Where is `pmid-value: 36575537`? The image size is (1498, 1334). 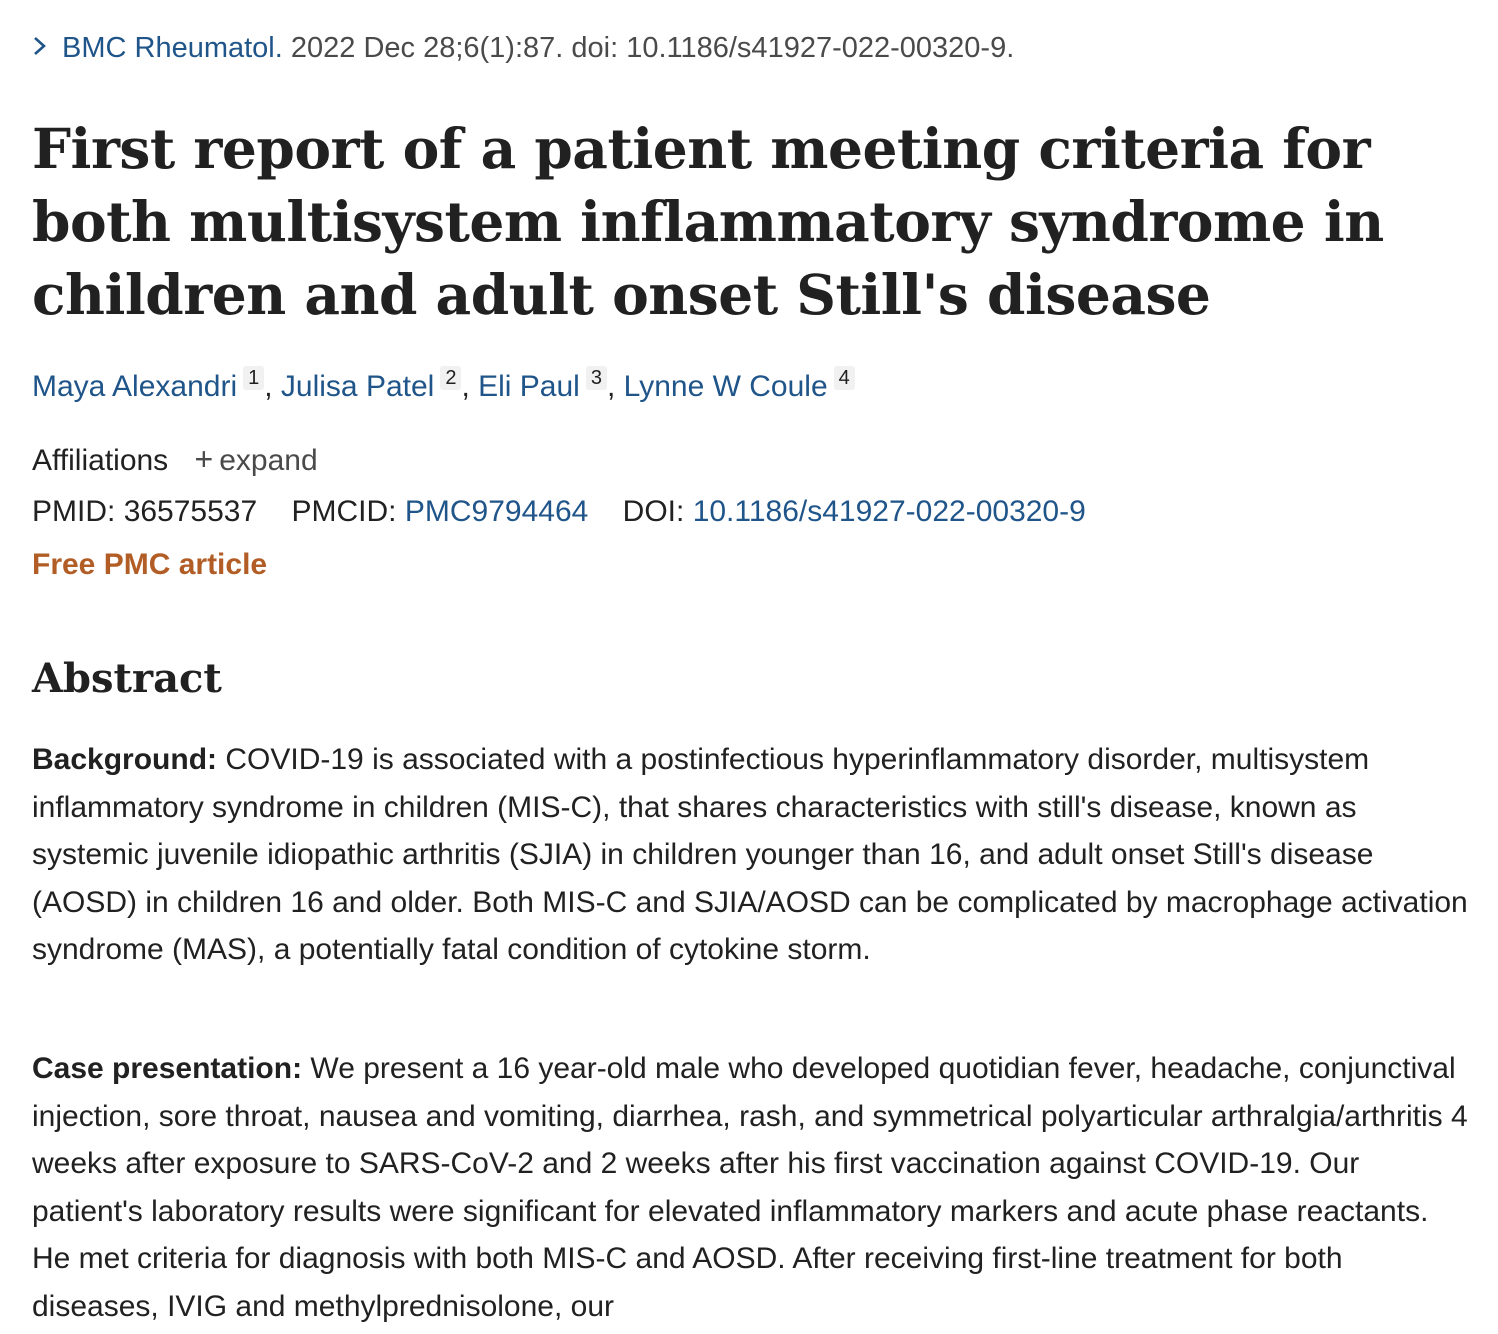
pmid-value: 36575537 is located at coordinates (190, 511).